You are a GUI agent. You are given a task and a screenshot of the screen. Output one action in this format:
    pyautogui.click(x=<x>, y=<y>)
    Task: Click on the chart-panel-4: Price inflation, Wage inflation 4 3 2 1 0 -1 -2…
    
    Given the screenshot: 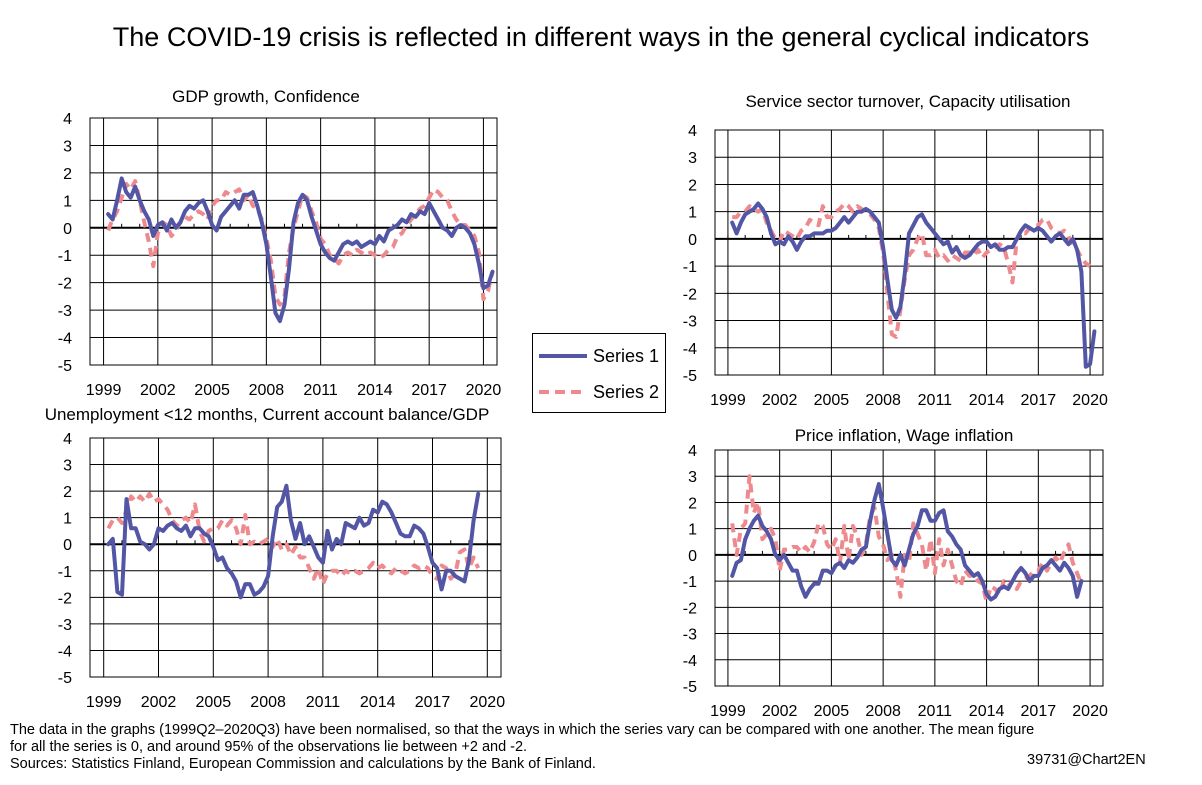 What is the action you would take?
    pyautogui.click(x=895, y=573)
    